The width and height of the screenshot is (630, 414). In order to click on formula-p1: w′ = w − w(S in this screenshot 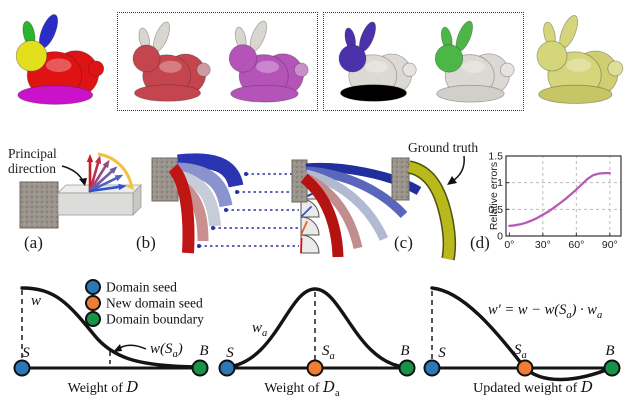, I will do `click(527, 310)`.